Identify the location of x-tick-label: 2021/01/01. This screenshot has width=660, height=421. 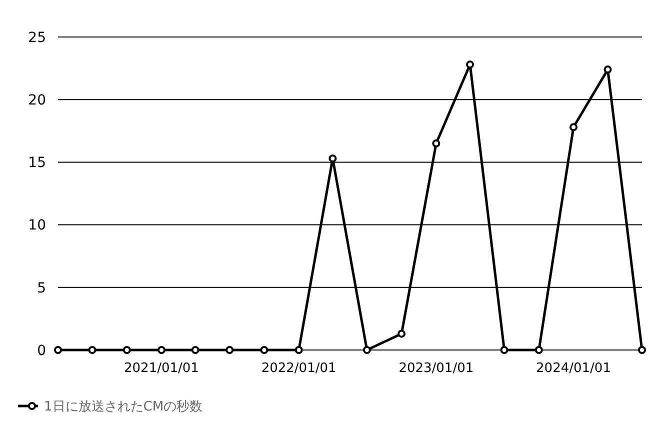
(161, 368).